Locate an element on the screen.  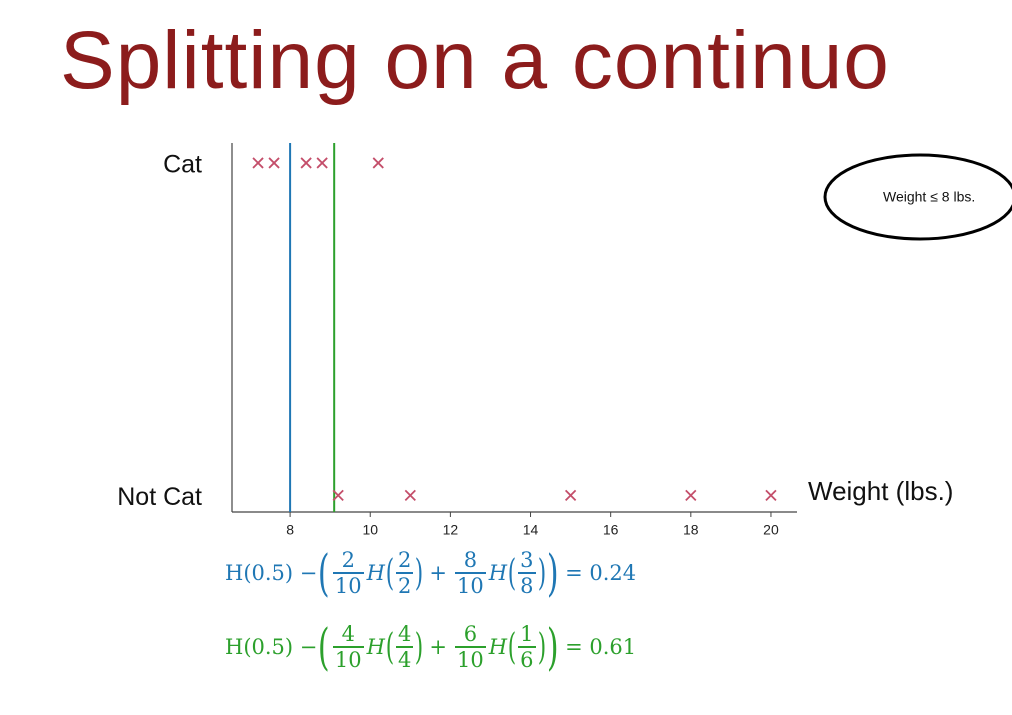
formula-result: = 0.61 is located at coordinates (601, 647).